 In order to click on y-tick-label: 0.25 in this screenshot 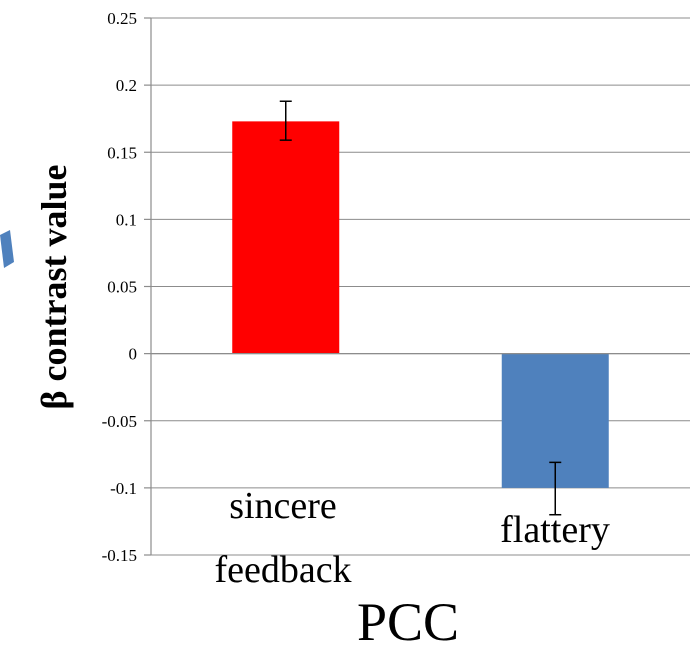, I will do `click(122, 18)`.